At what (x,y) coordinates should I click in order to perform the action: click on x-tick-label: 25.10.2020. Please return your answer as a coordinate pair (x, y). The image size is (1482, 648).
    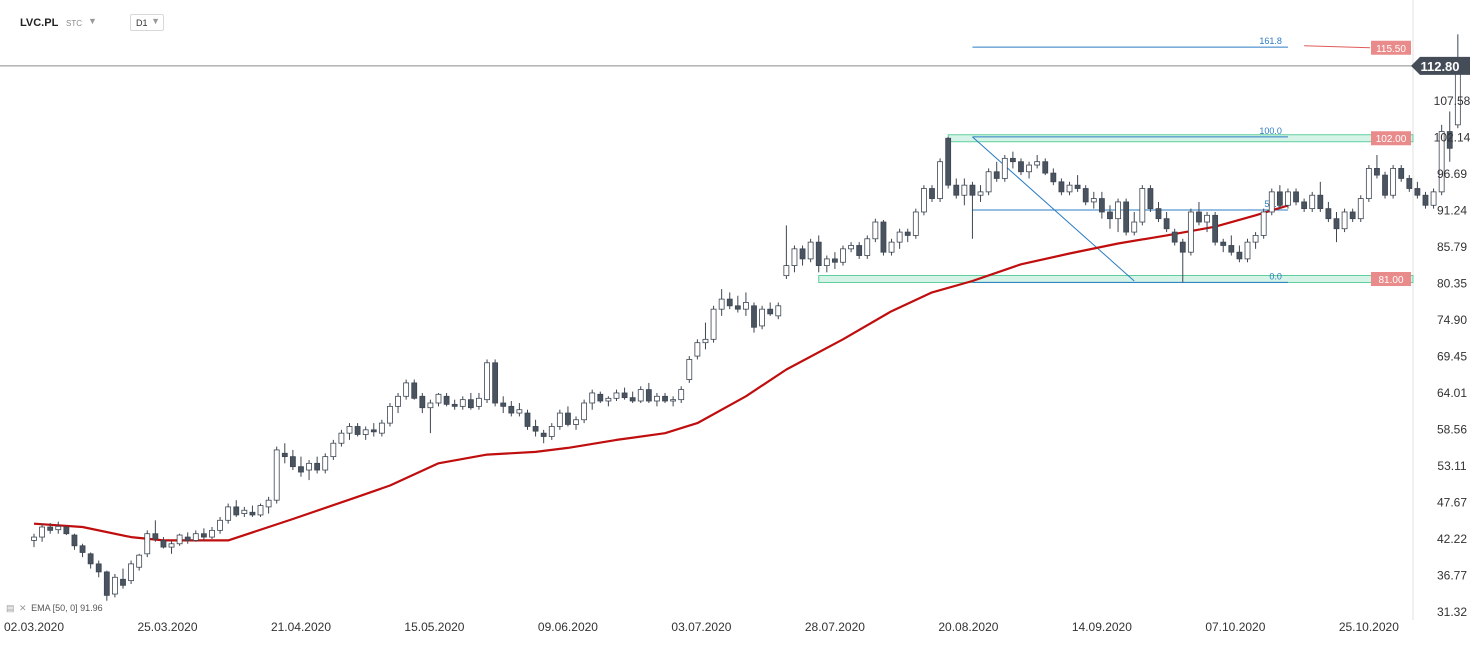
    Looking at the image, I should click on (1369, 627).